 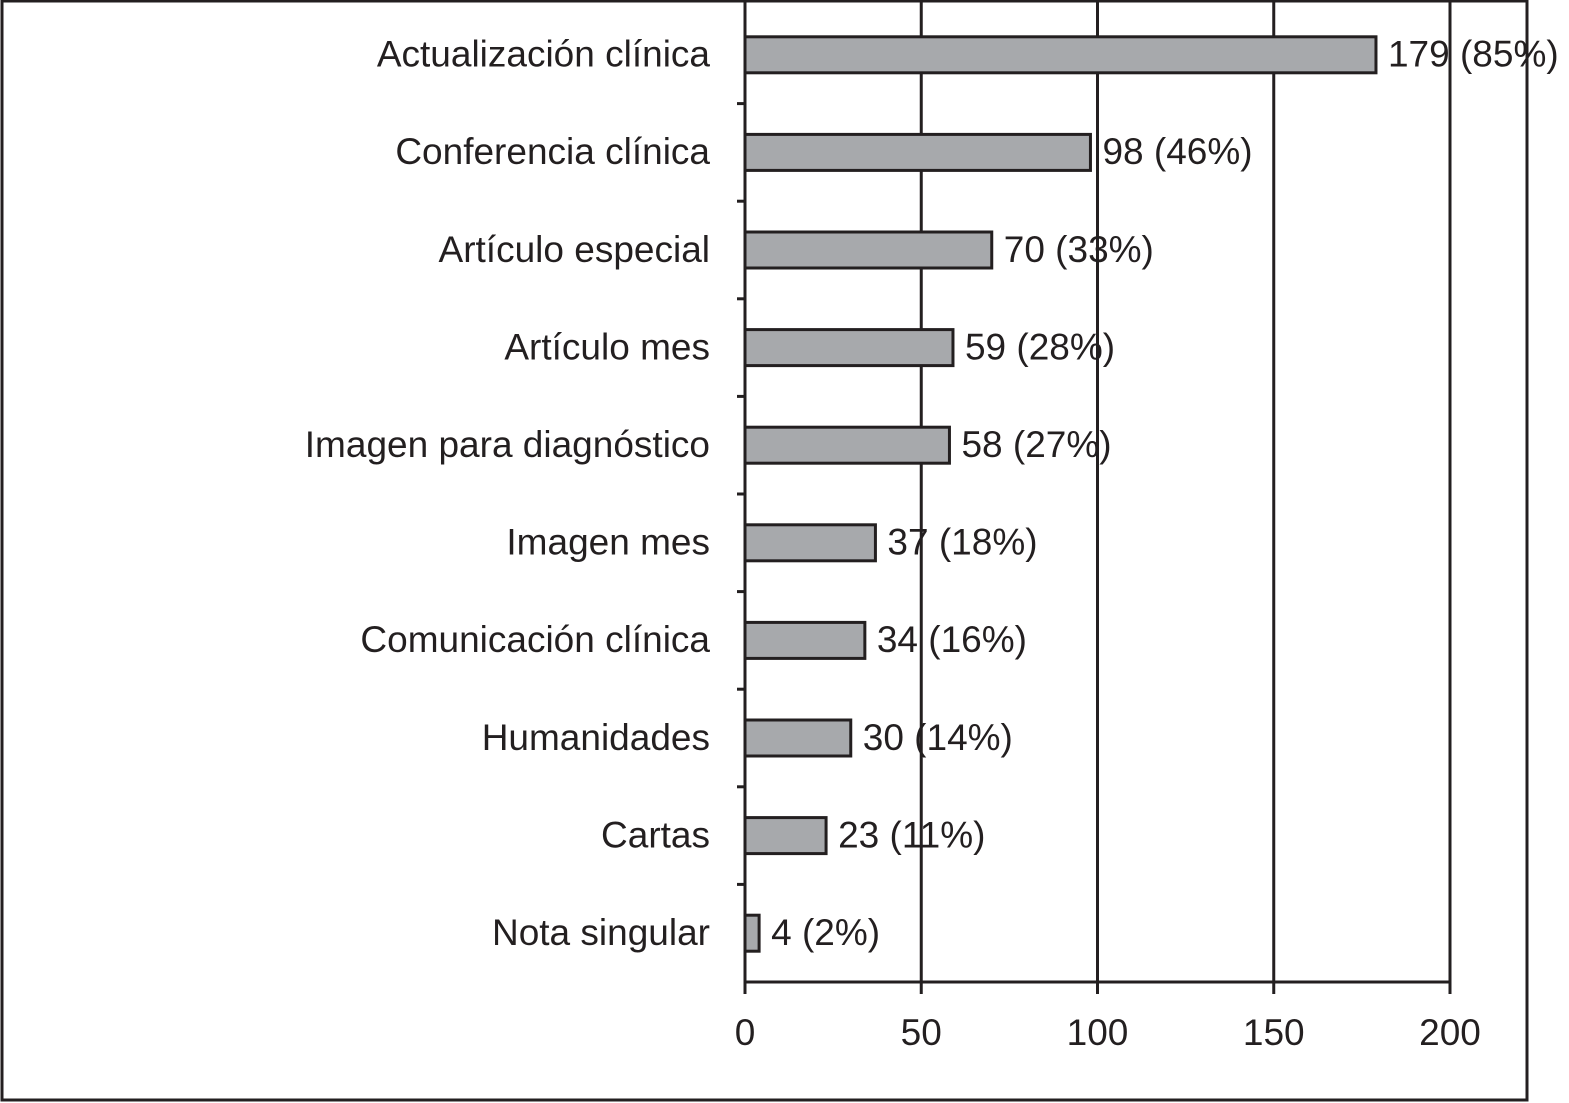 I want to click on y-tick-label: Artículo mes, so click(x=607, y=346).